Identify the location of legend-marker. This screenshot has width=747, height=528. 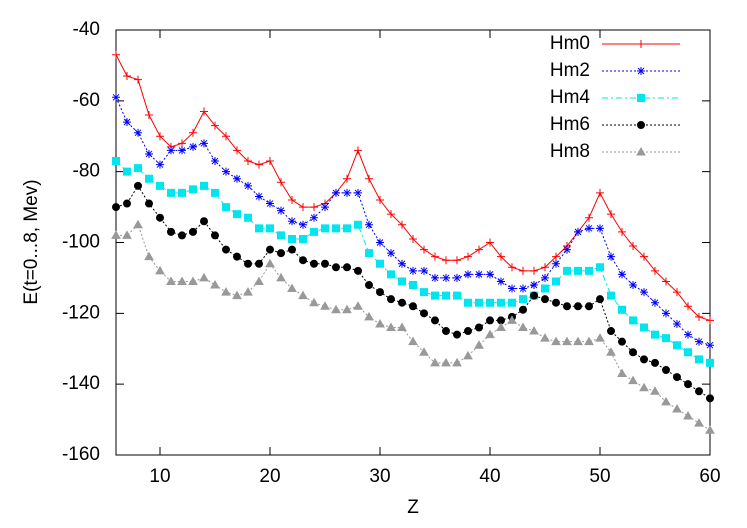
(641, 125).